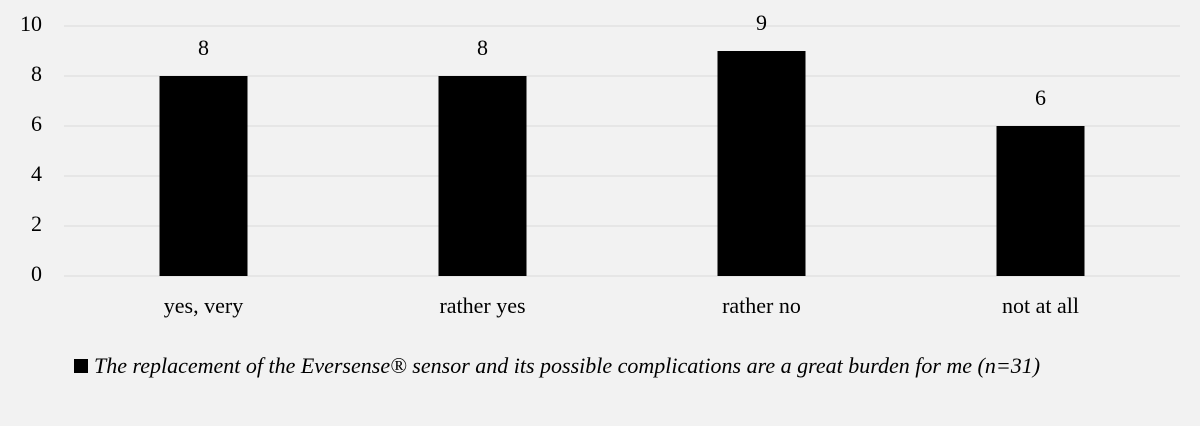 The image size is (1200, 426). Describe the element at coordinates (482, 305) in the screenshot. I see `x-tick-label: rather yes` at that location.